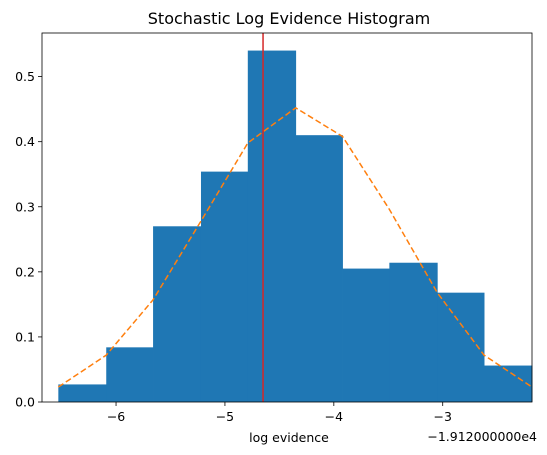  I want to click on x-tick-label: −5, so click(225, 416).